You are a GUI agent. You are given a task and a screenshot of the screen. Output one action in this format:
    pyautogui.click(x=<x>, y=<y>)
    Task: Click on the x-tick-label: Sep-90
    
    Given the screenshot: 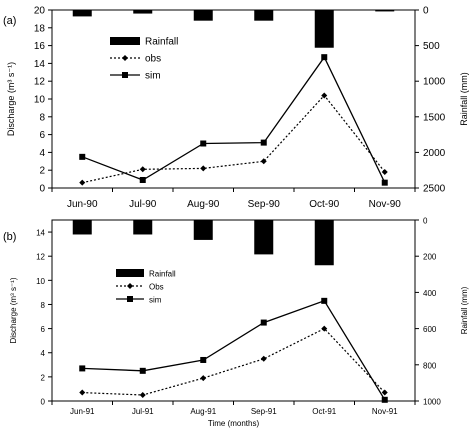 What is the action you would take?
    pyautogui.click(x=264, y=204)
    